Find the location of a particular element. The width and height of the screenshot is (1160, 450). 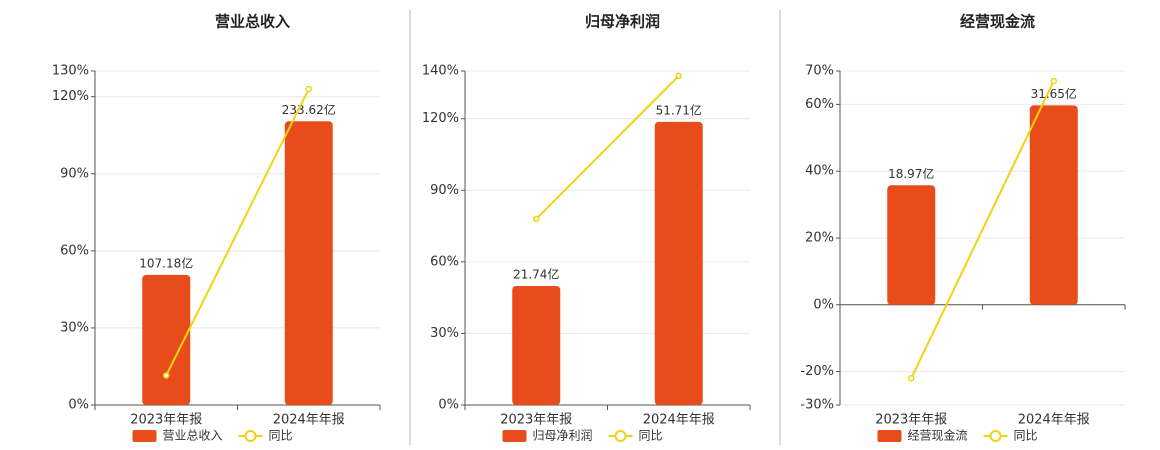

y-tick-label: 20% is located at coordinates (819, 238).